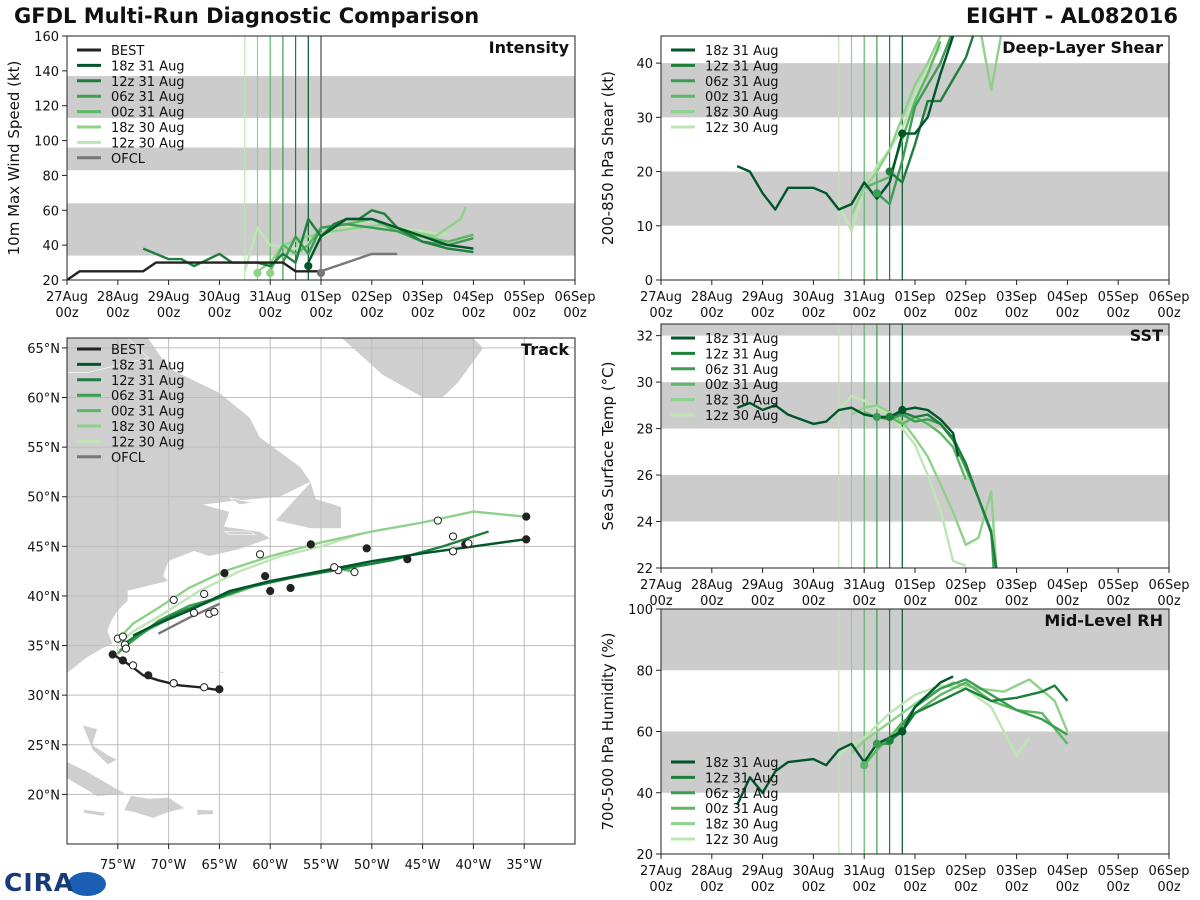 Image resolution: width=1200 pixels, height=900 pixels. Describe the element at coordinates (56, 883) in the screenshot. I see `cira-logo: CIRA` at that location.